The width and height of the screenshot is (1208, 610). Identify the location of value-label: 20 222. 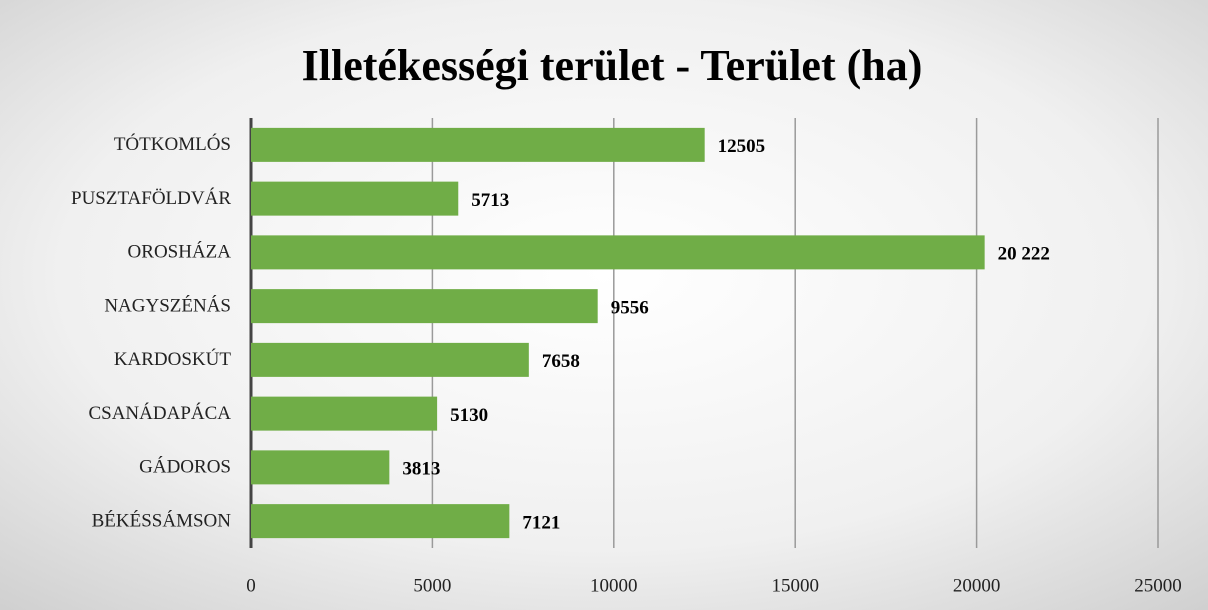
(1024, 254).